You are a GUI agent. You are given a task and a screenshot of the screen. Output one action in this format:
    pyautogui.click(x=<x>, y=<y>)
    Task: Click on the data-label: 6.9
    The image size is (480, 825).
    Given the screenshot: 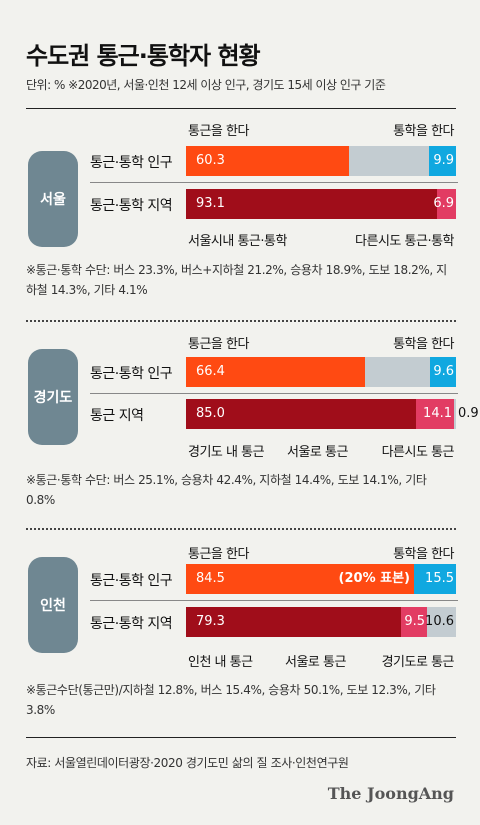 What is the action you would take?
    pyautogui.click(x=443, y=203)
    